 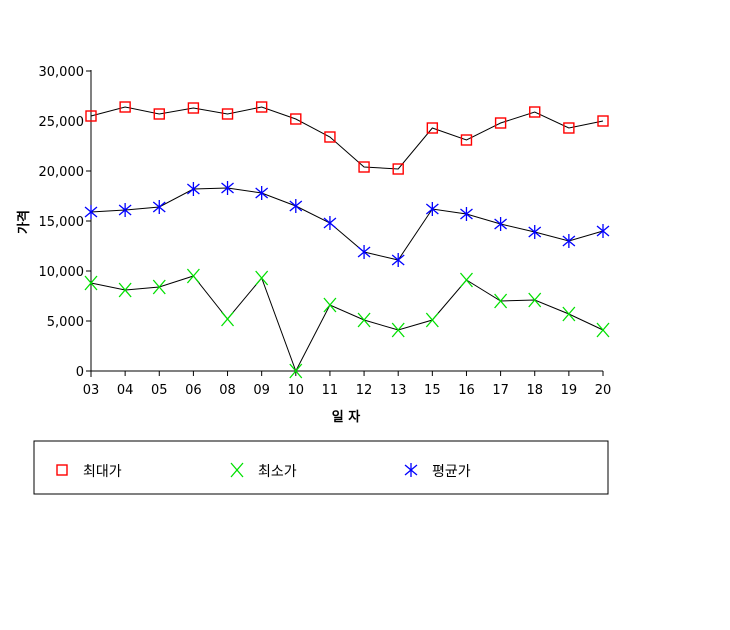 I want to click on y-axis-label: 가격, so click(x=24, y=222).